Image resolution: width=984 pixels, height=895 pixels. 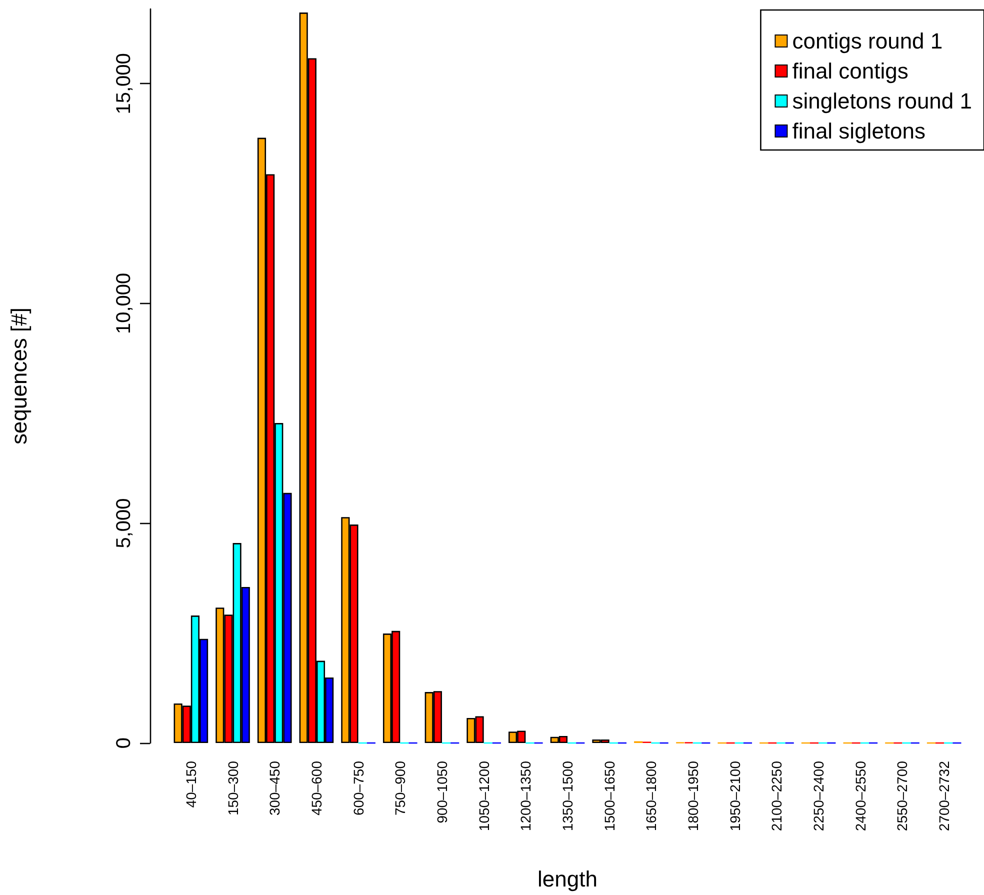 What do you see at coordinates (400, 788) in the screenshot?
I see `x-tick-label: 750–900` at bounding box center [400, 788].